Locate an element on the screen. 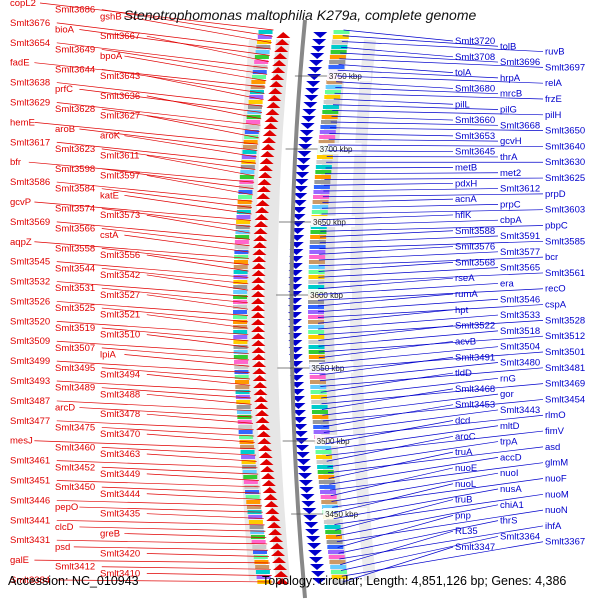  forward-gene-label: hrpA is located at coordinates (510, 78).